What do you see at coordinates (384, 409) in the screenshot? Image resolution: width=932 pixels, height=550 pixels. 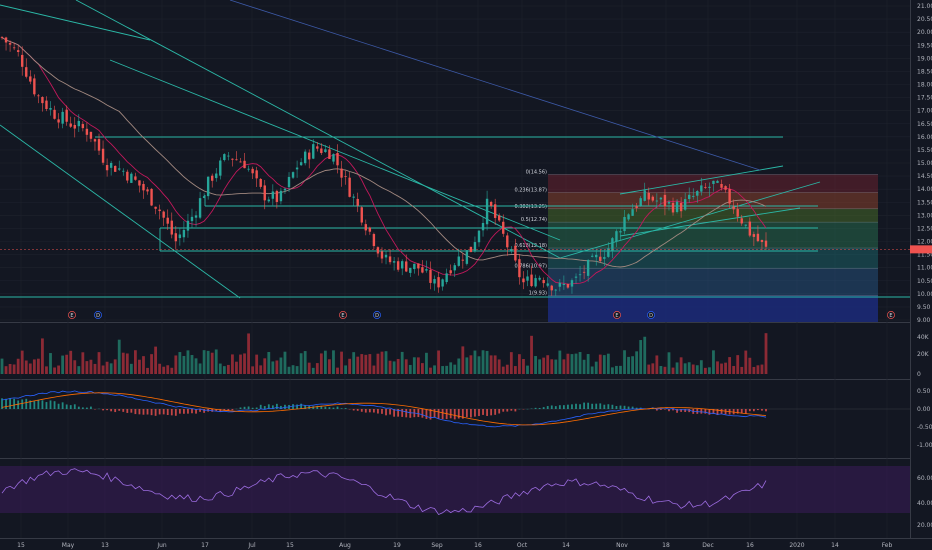 I see `macd-signal-line` at bounding box center [384, 409].